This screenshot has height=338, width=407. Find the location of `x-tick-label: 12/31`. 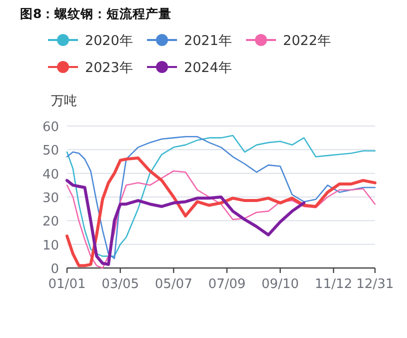

x-tick-label: 12/31 is located at coordinates (375, 284).